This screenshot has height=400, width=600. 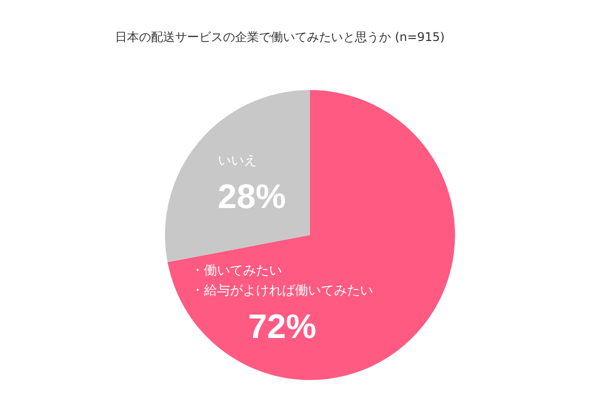 What do you see at coordinates (282, 281) in the screenshot?
I see `slice-label: ・働いてみたい・給与がよければ働いてみたい` at bounding box center [282, 281].